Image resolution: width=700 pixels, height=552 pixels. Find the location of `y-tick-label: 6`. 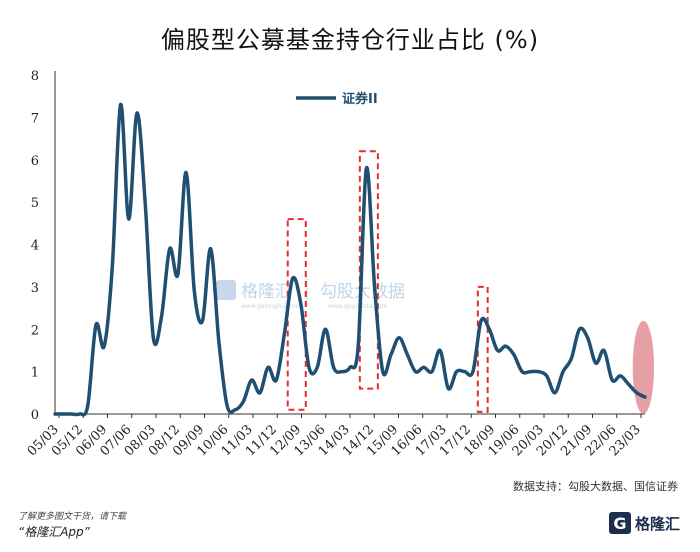

y-tick-label: 6 is located at coordinates (35, 161).